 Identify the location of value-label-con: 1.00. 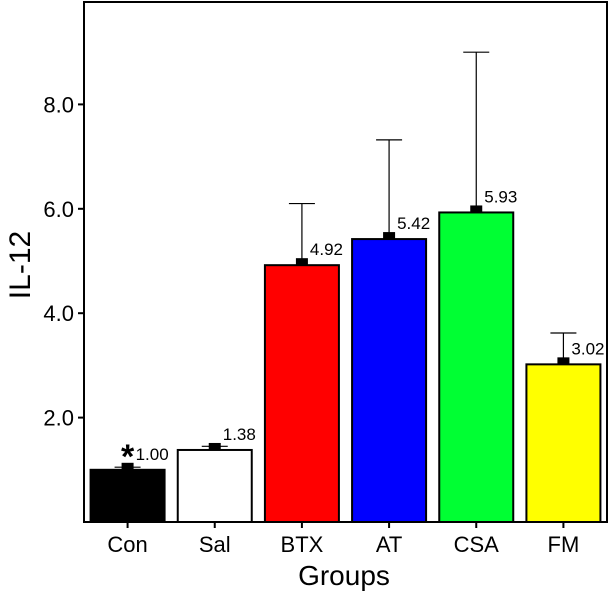
(152, 454).